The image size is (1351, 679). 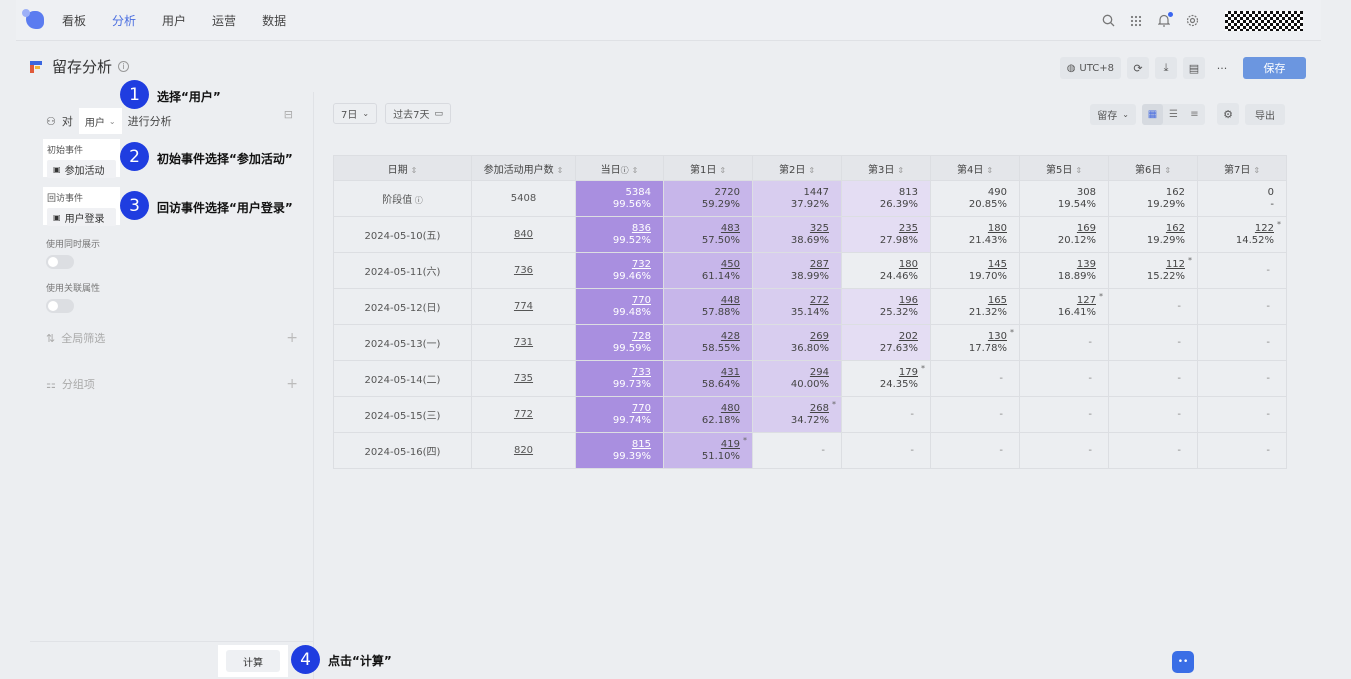 What do you see at coordinates (523, 270) in the screenshot?
I see `user-count-cell: 736` at bounding box center [523, 270].